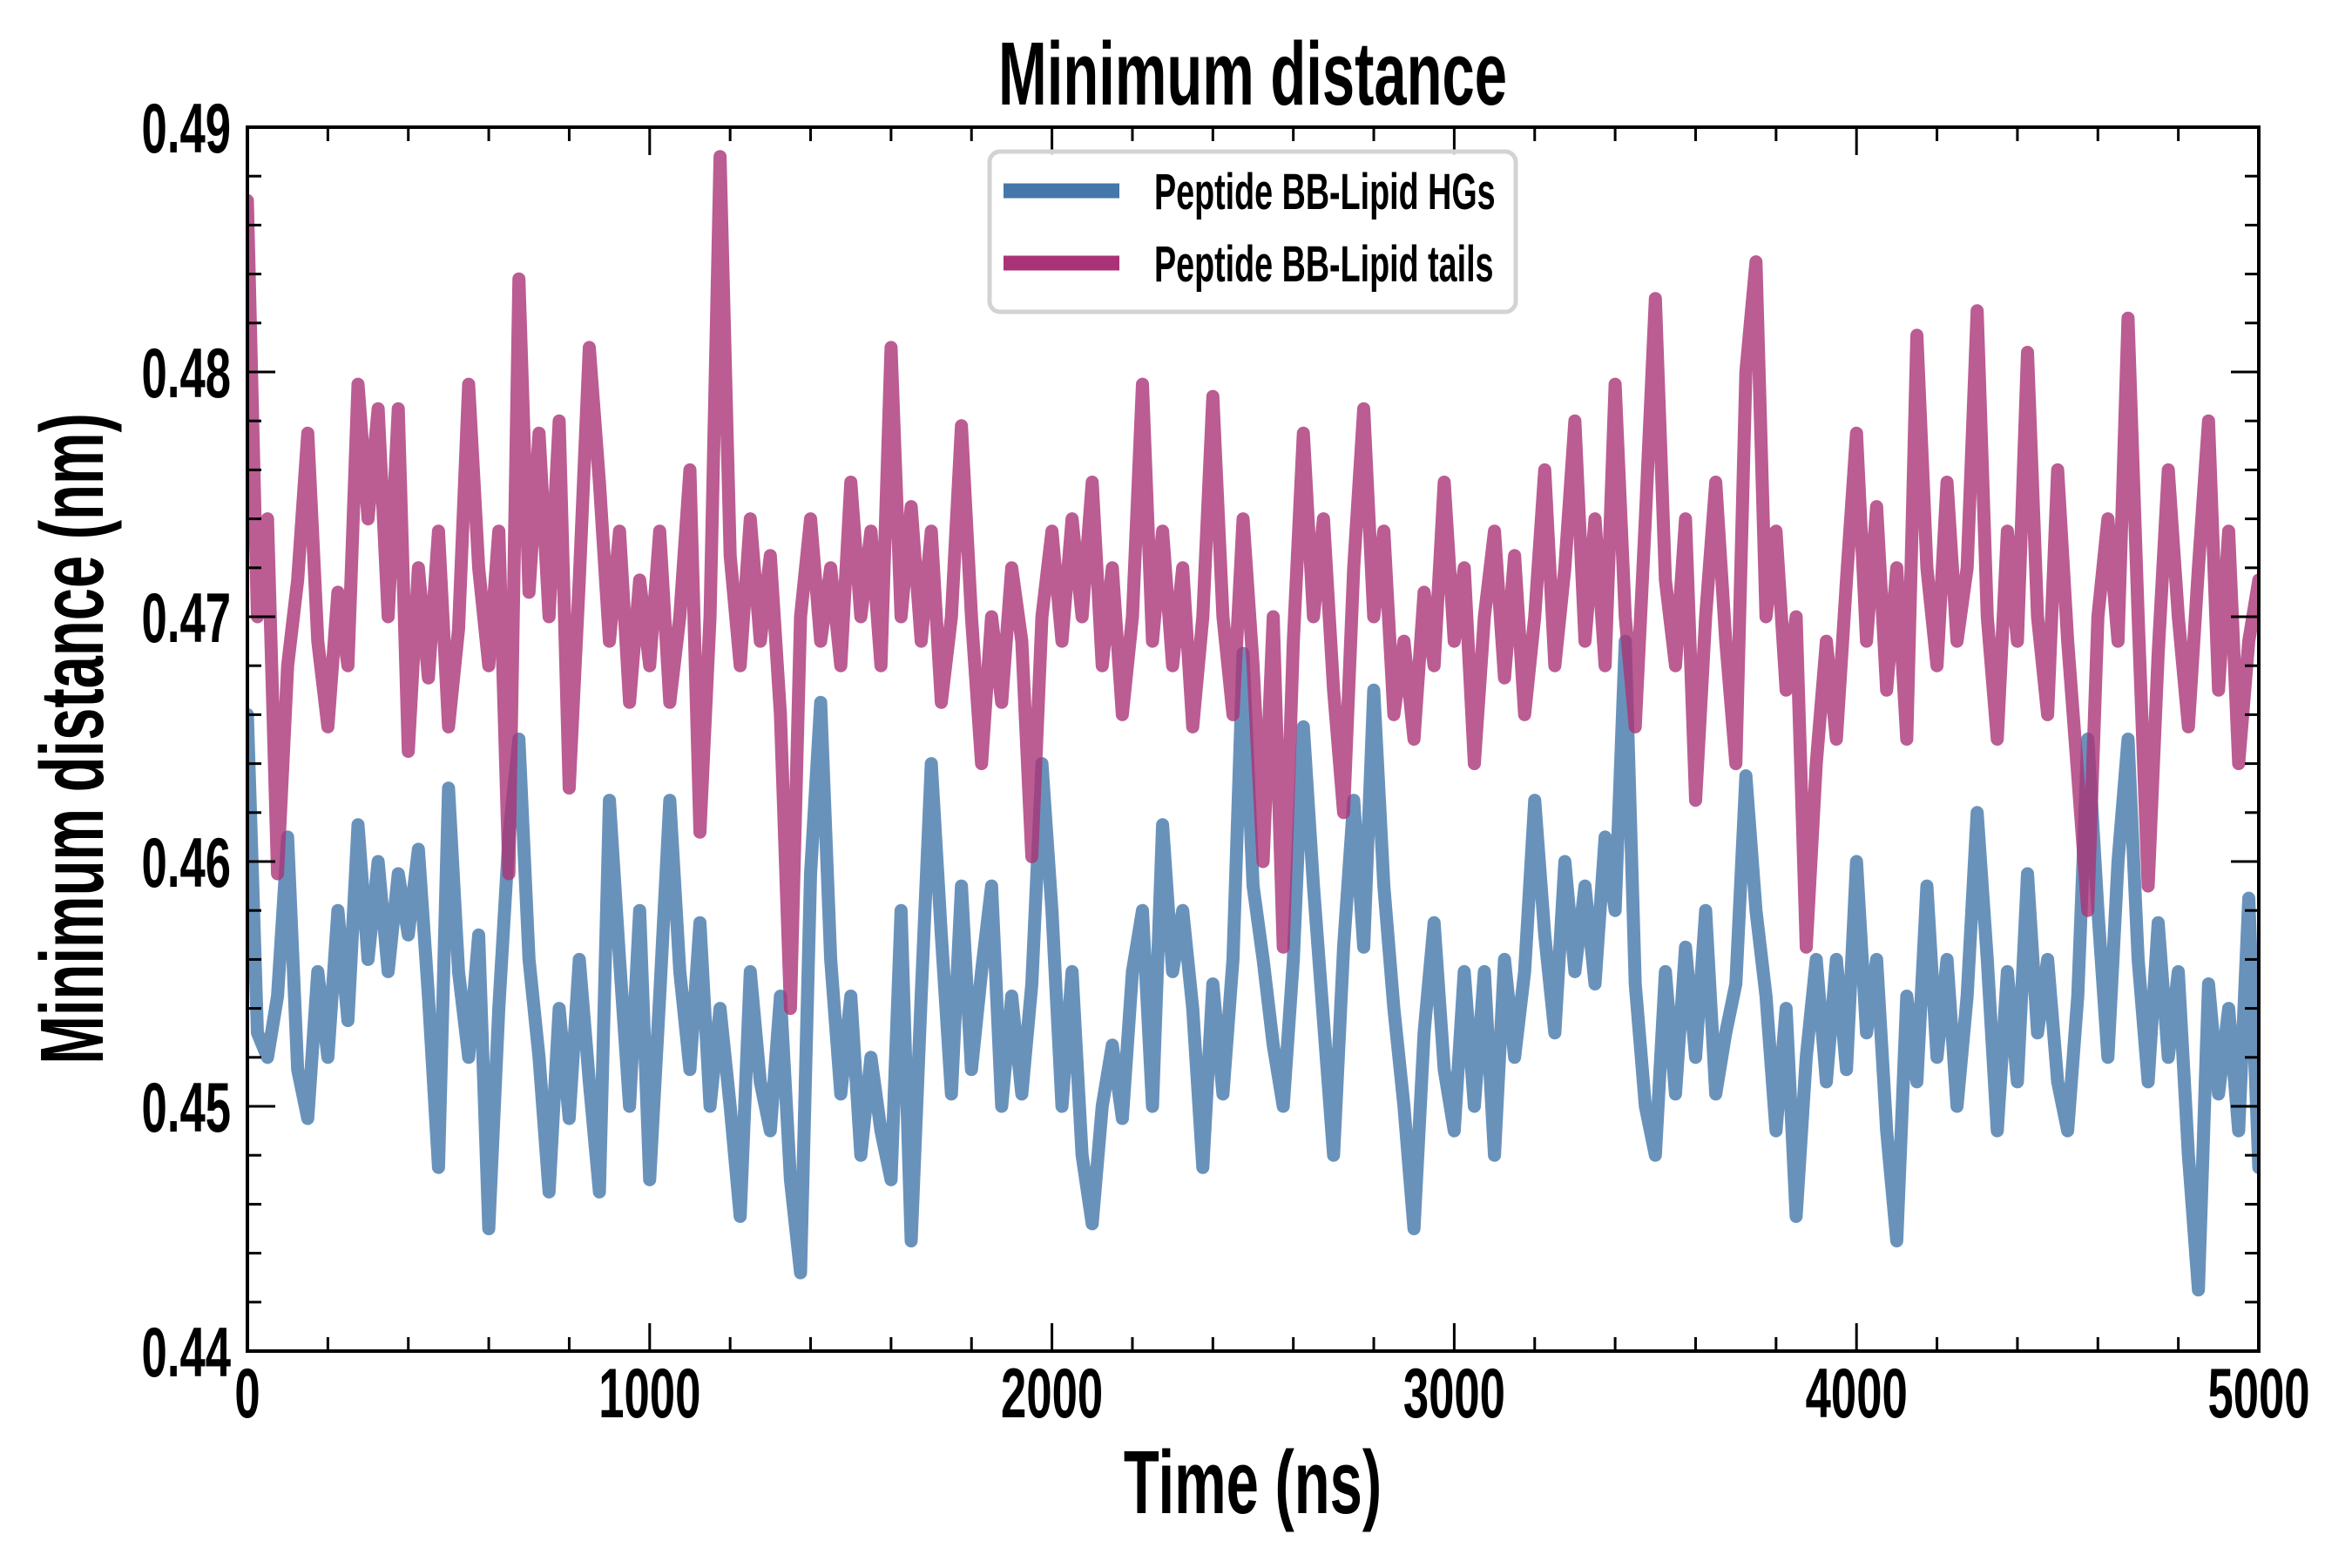 The height and width of the screenshot is (1568, 2352). Describe the element at coordinates (186, 618) in the screenshot. I see `y-tick-label: 0.47` at that location.